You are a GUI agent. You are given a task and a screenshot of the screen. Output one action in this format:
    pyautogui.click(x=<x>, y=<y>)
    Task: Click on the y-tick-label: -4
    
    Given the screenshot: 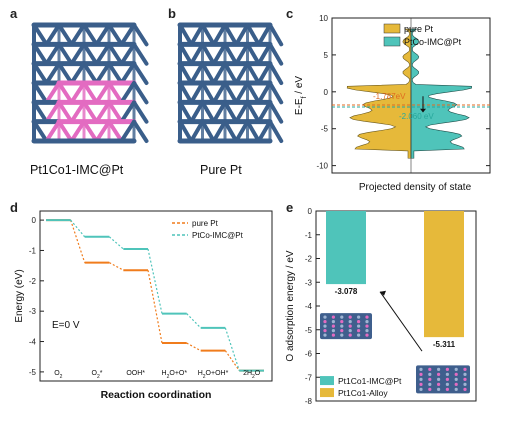 What is the action you would take?
    pyautogui.click(x=33, y=342)
    